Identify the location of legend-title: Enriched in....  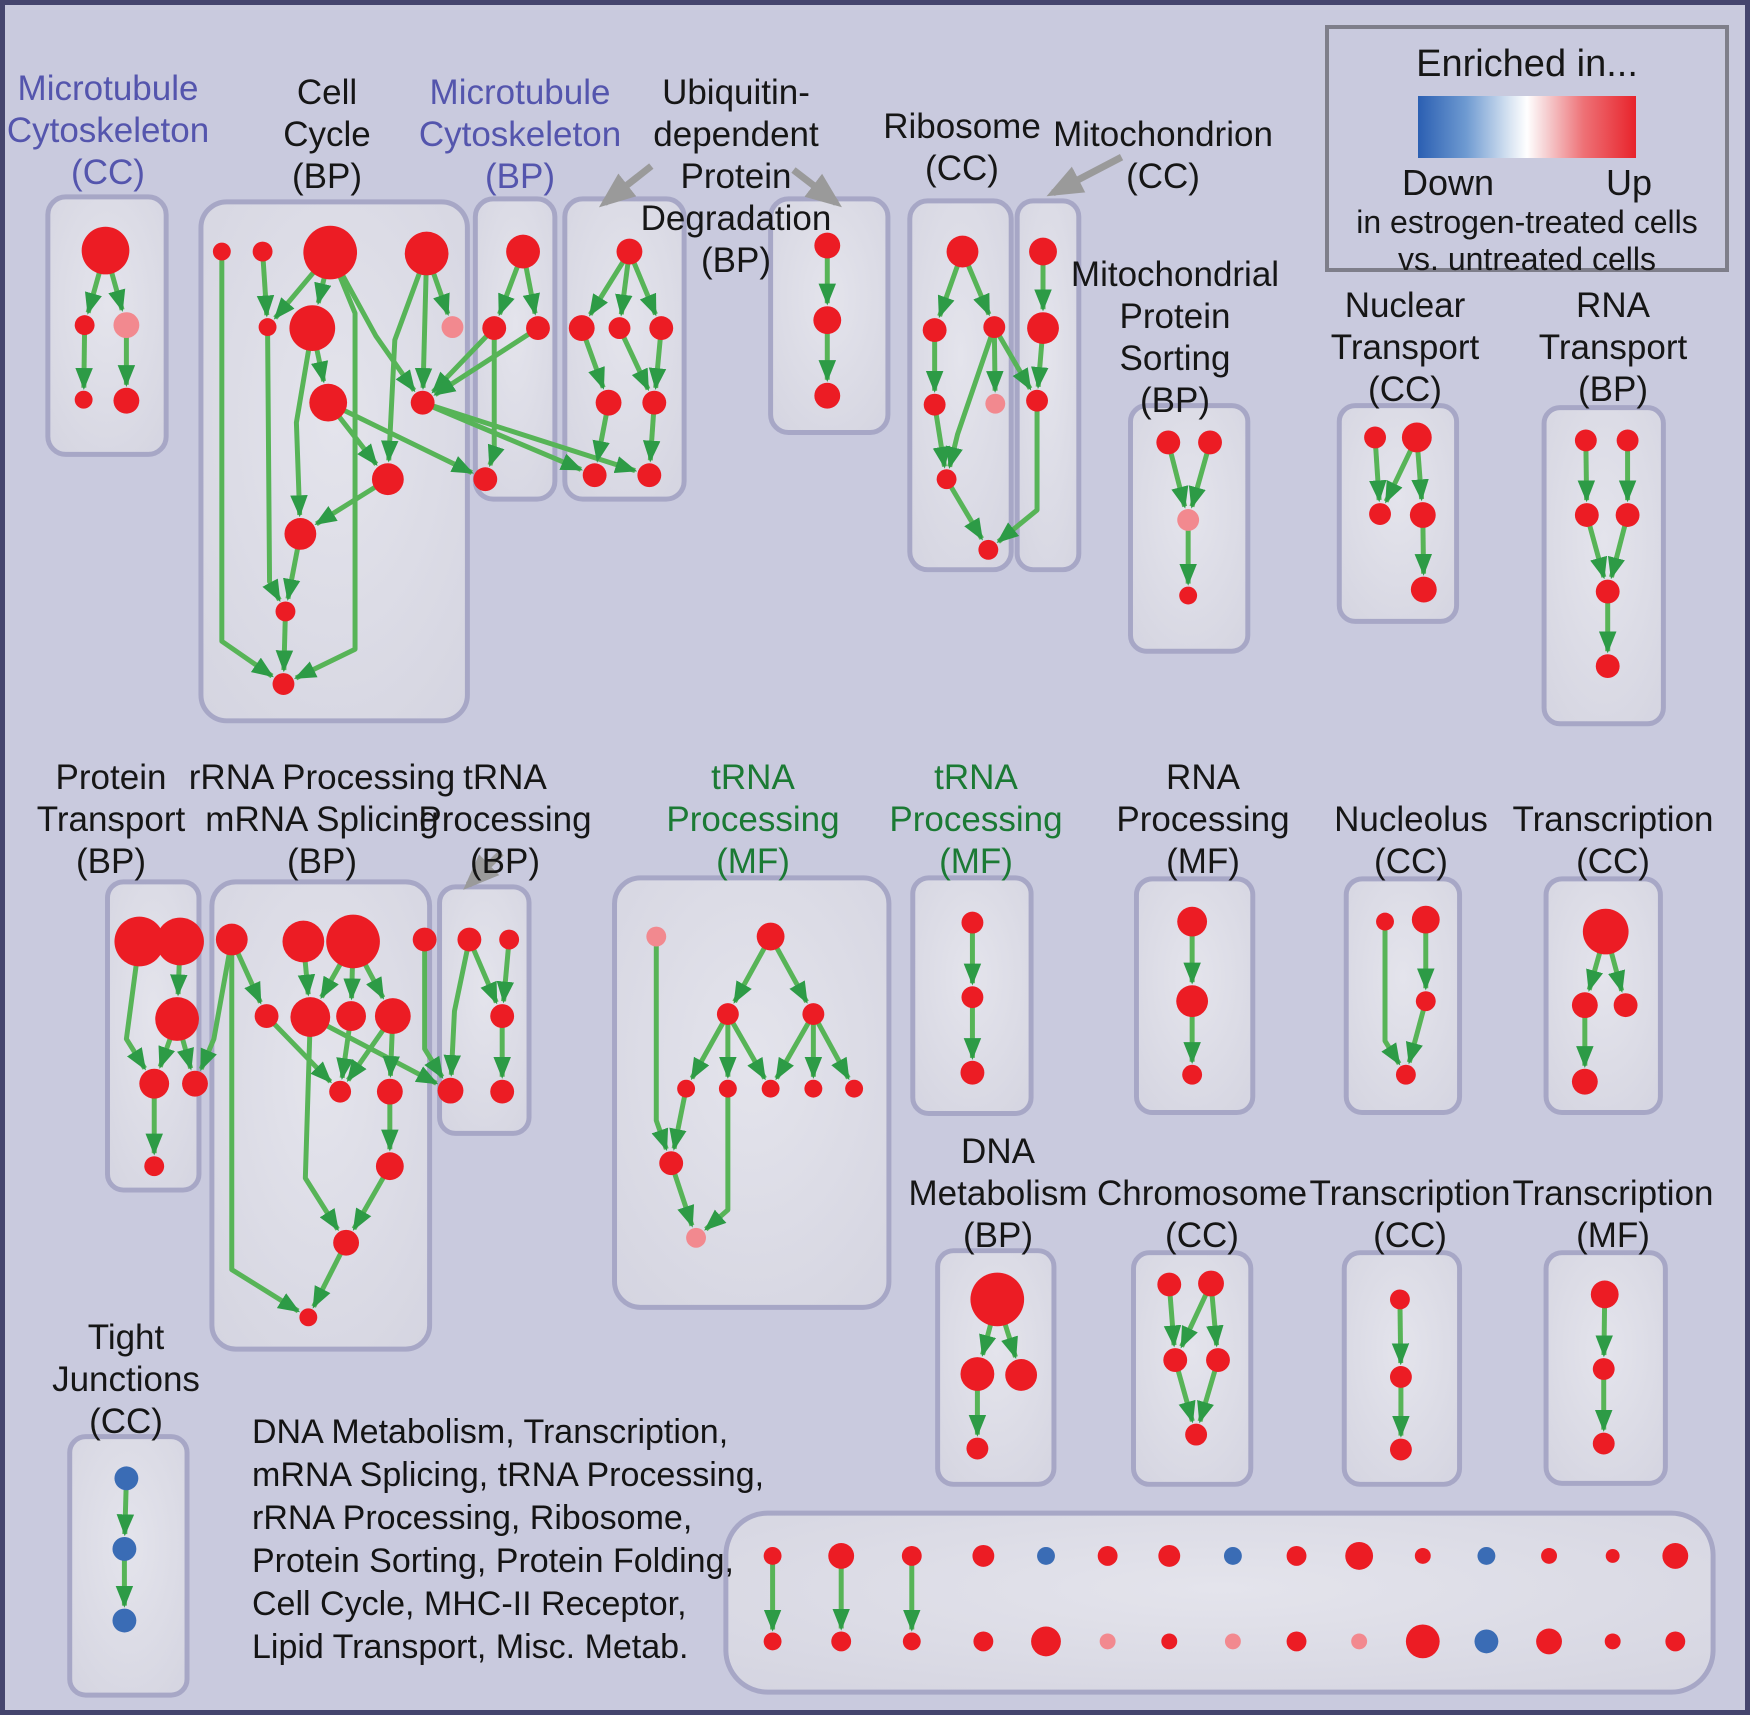
(1527, 64).